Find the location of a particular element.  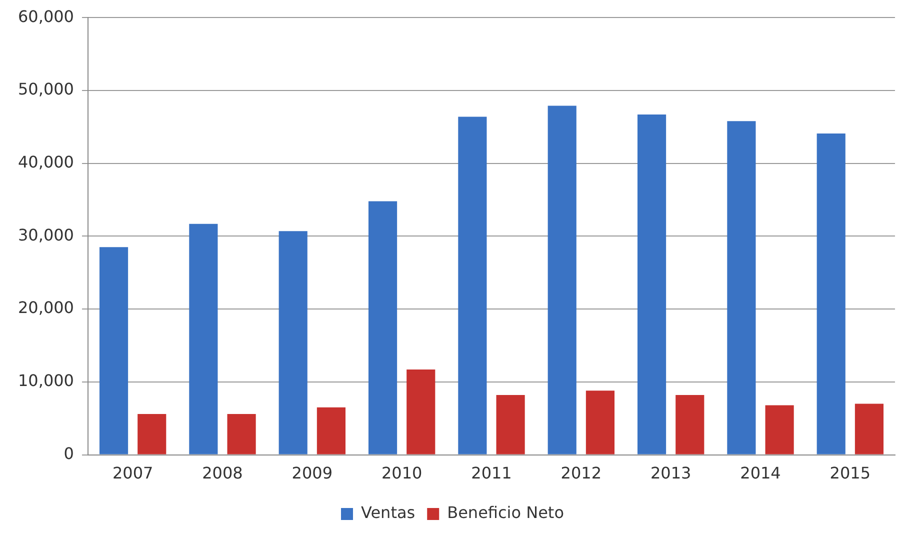

x-tick-label: 2010 is located at coordinates (401, 473).